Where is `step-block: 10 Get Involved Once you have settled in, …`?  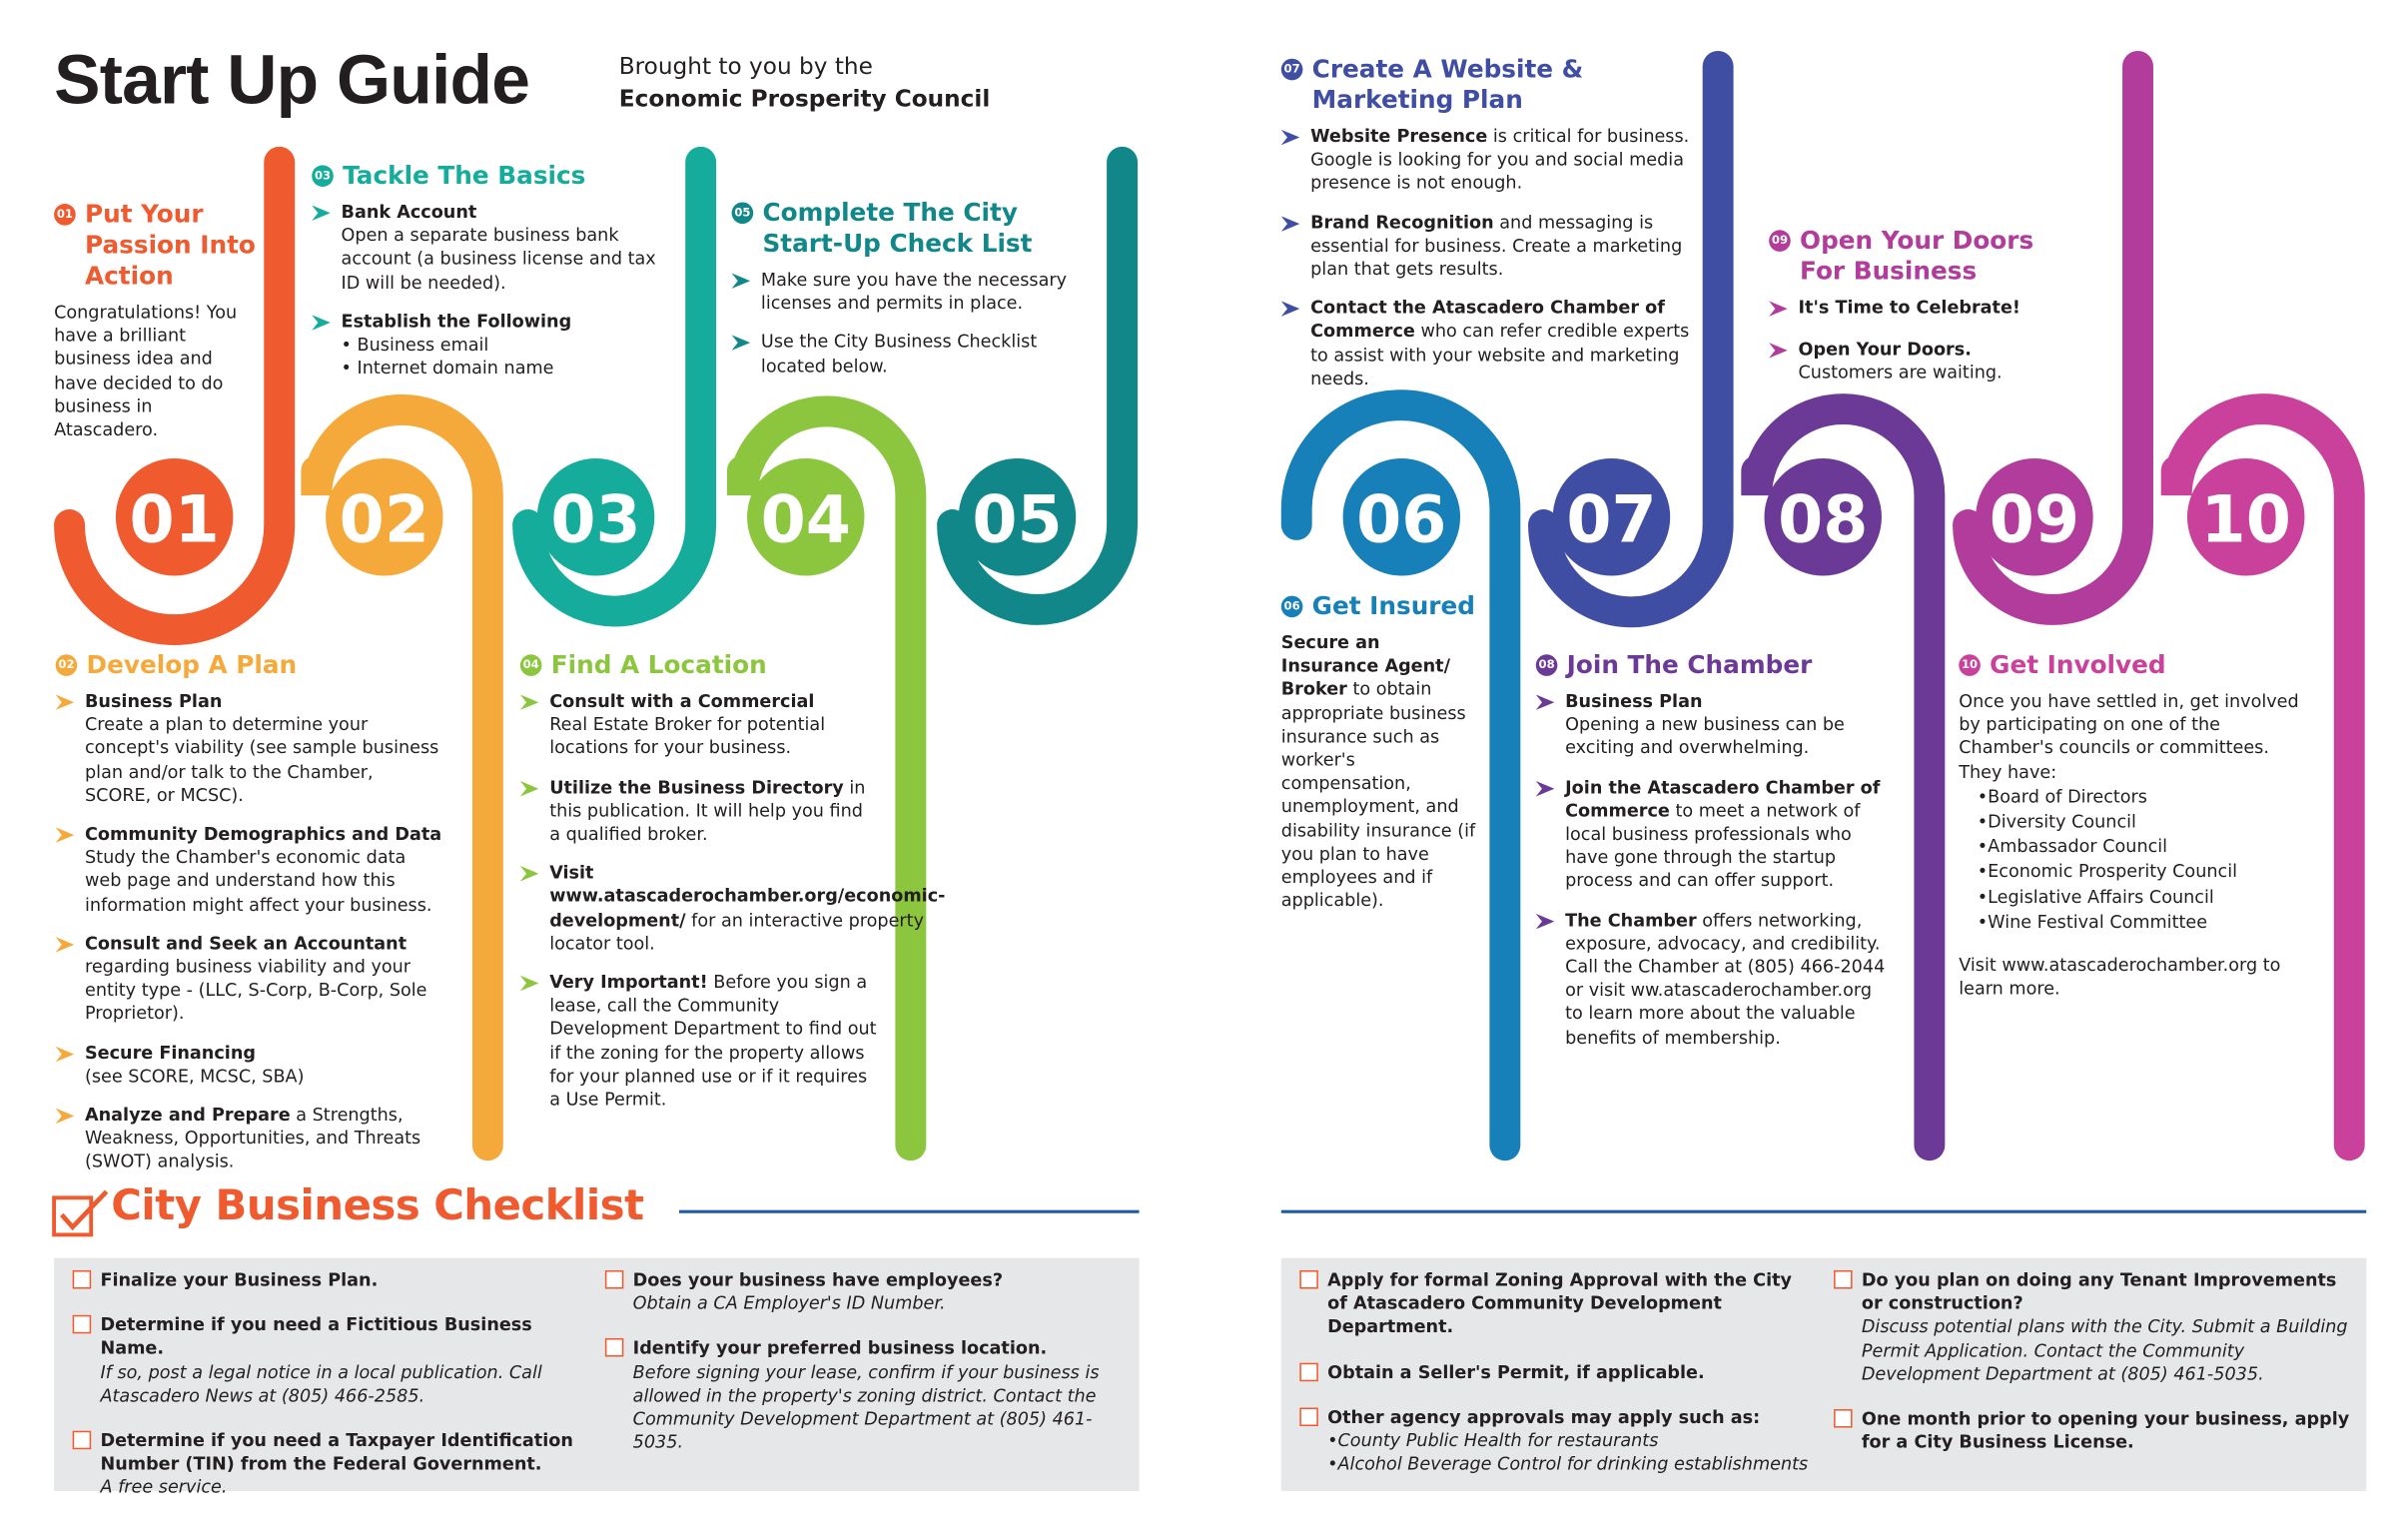
step-block: 10 Get Involved Once you have settled in, … is located at coordinates (2138, 826).